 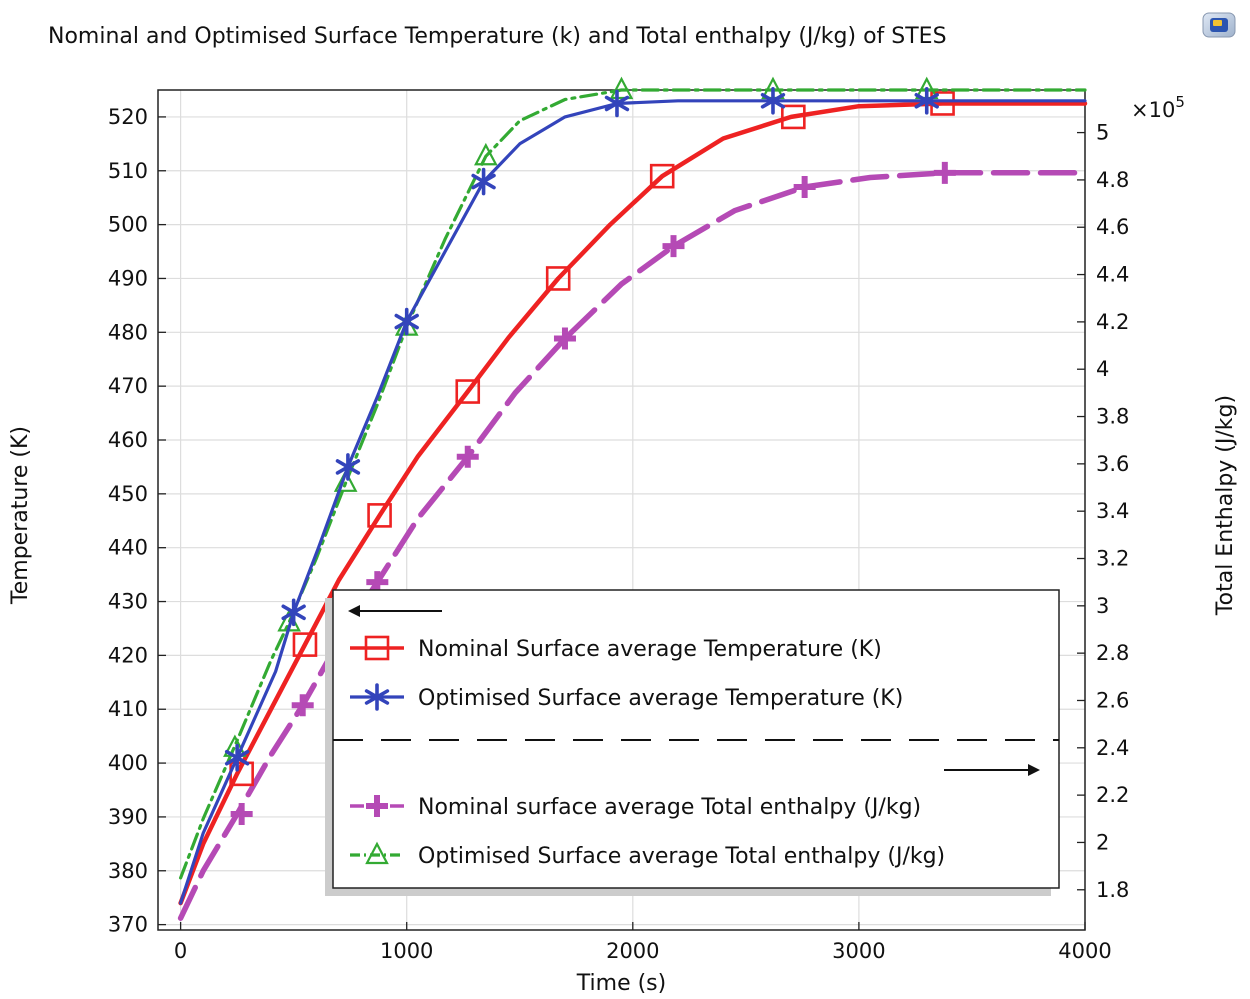 What do you see at coordinates (1112, 322) in the screenshot?
I see `y2-tick-label: 4.2` at bounding box center [1112, 322].